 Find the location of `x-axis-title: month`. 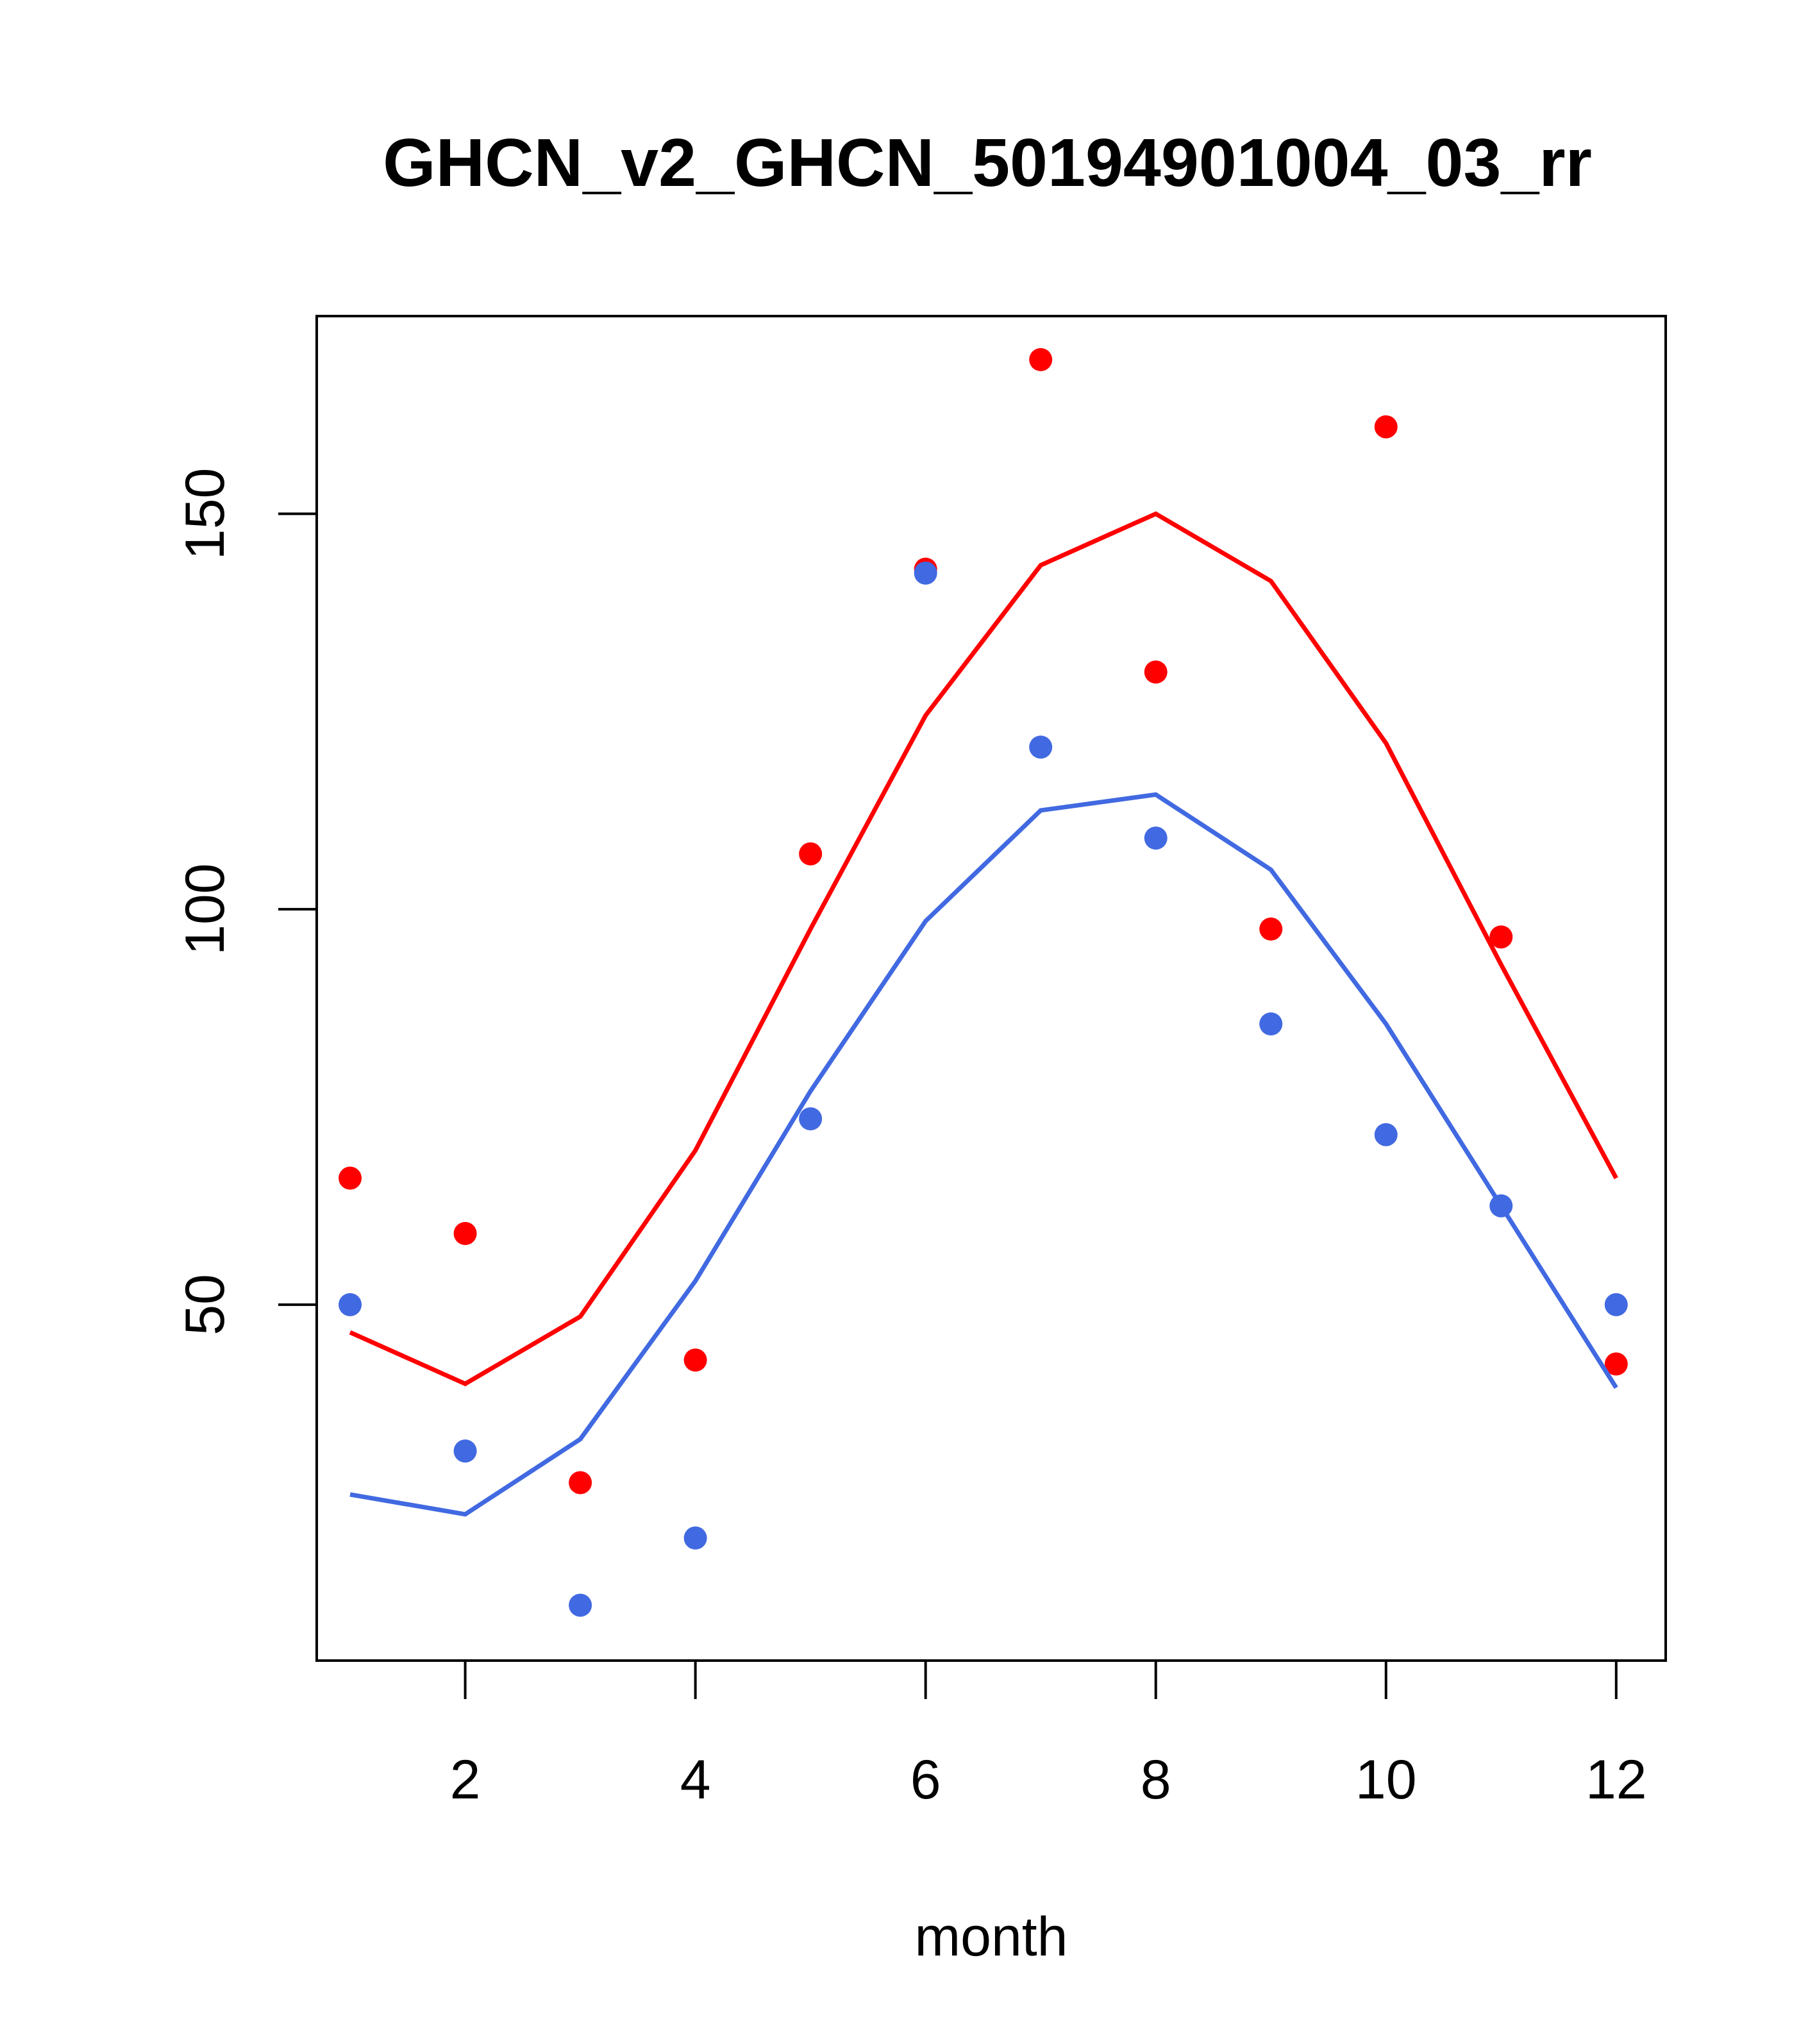

x-axis-title: month is located at coordinates (991, 1937).